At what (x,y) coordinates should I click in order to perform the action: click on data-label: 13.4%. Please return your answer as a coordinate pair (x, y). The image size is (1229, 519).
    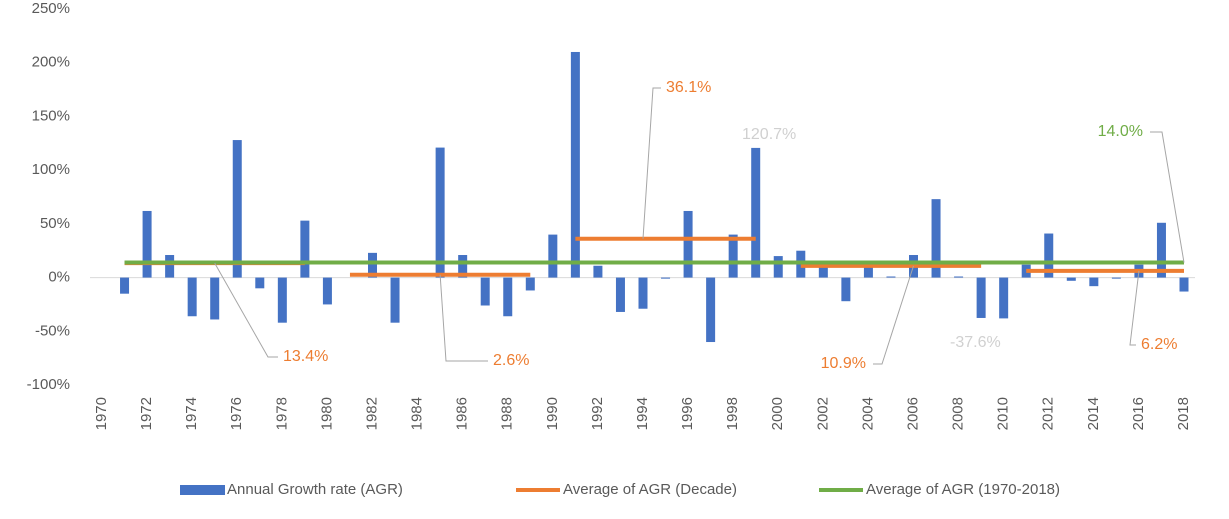
    Looking at the image, I should click on (305, 356).